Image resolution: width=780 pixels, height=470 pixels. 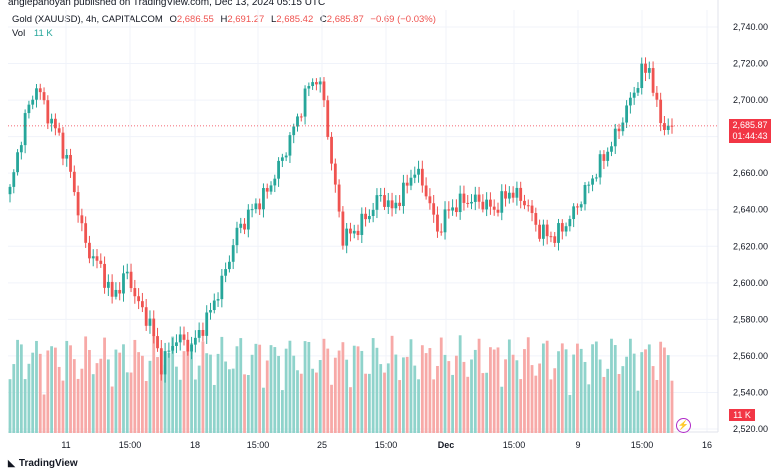 I want to click on symbol-name: Gold (XAUUSD), 4h, CAPITALCOM, so click(x=87, y=19).